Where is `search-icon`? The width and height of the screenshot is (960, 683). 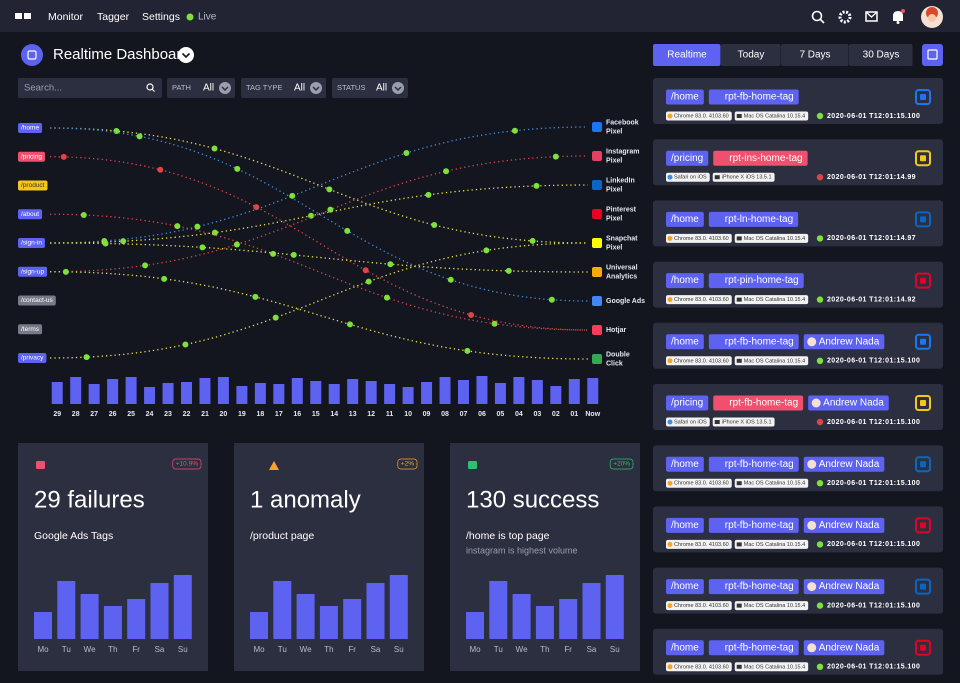
search-icon is located at coordinates (818, 17).